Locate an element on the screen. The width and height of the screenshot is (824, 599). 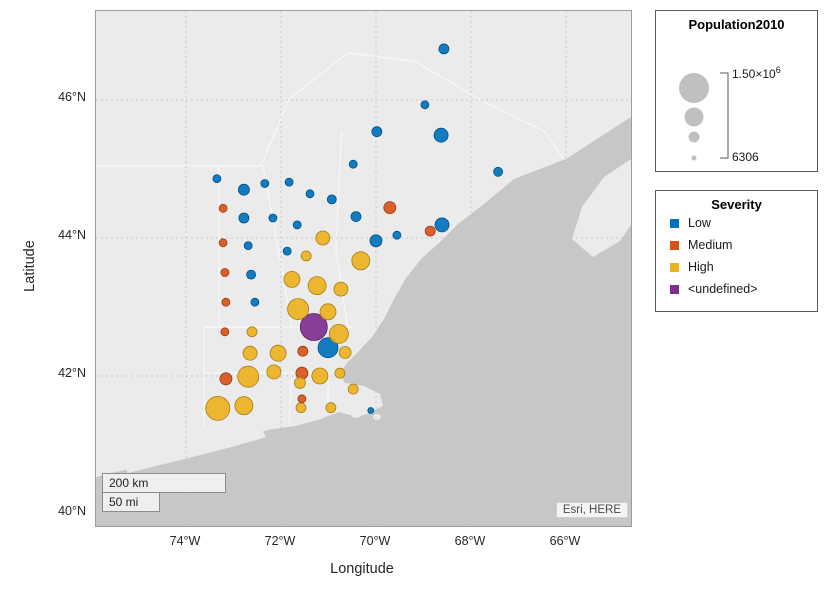
severity-label: High is located at coordinates (701, 267).